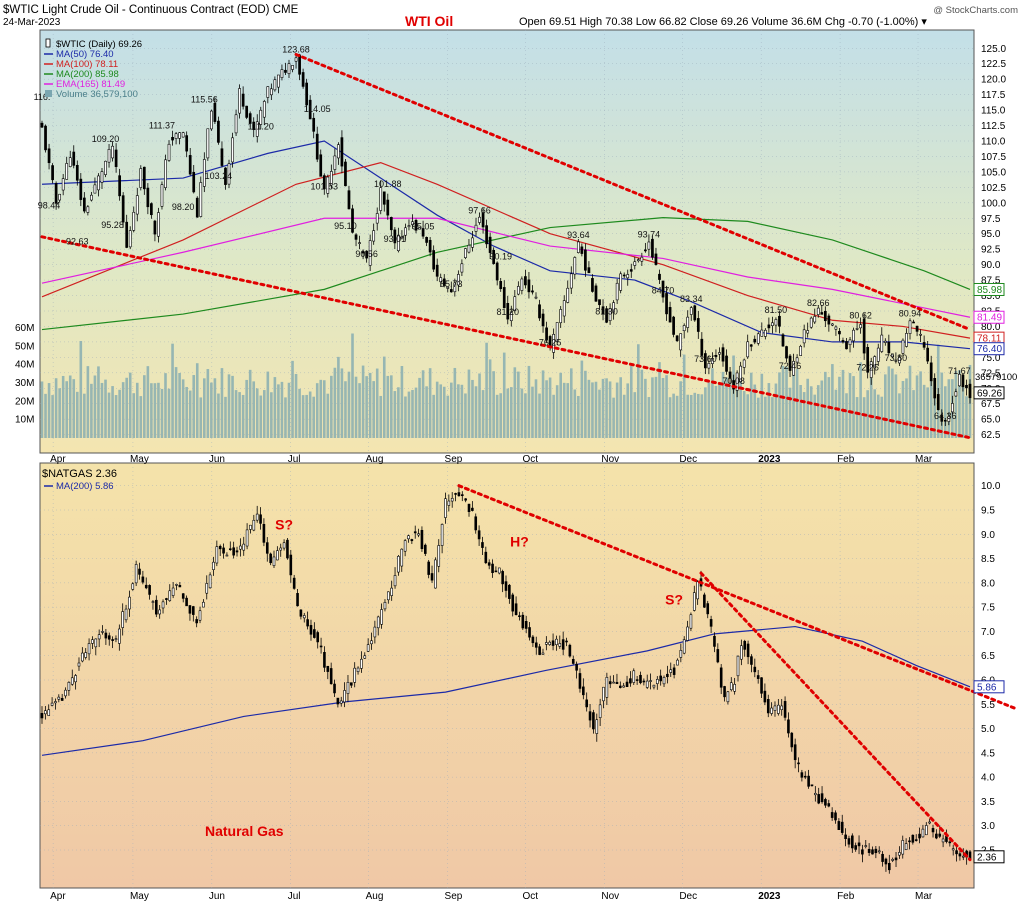  What do you see at coordinates (454, 459) in the screenshot?
I see `x-month-label: Sep` at bounding box center [454, 459].